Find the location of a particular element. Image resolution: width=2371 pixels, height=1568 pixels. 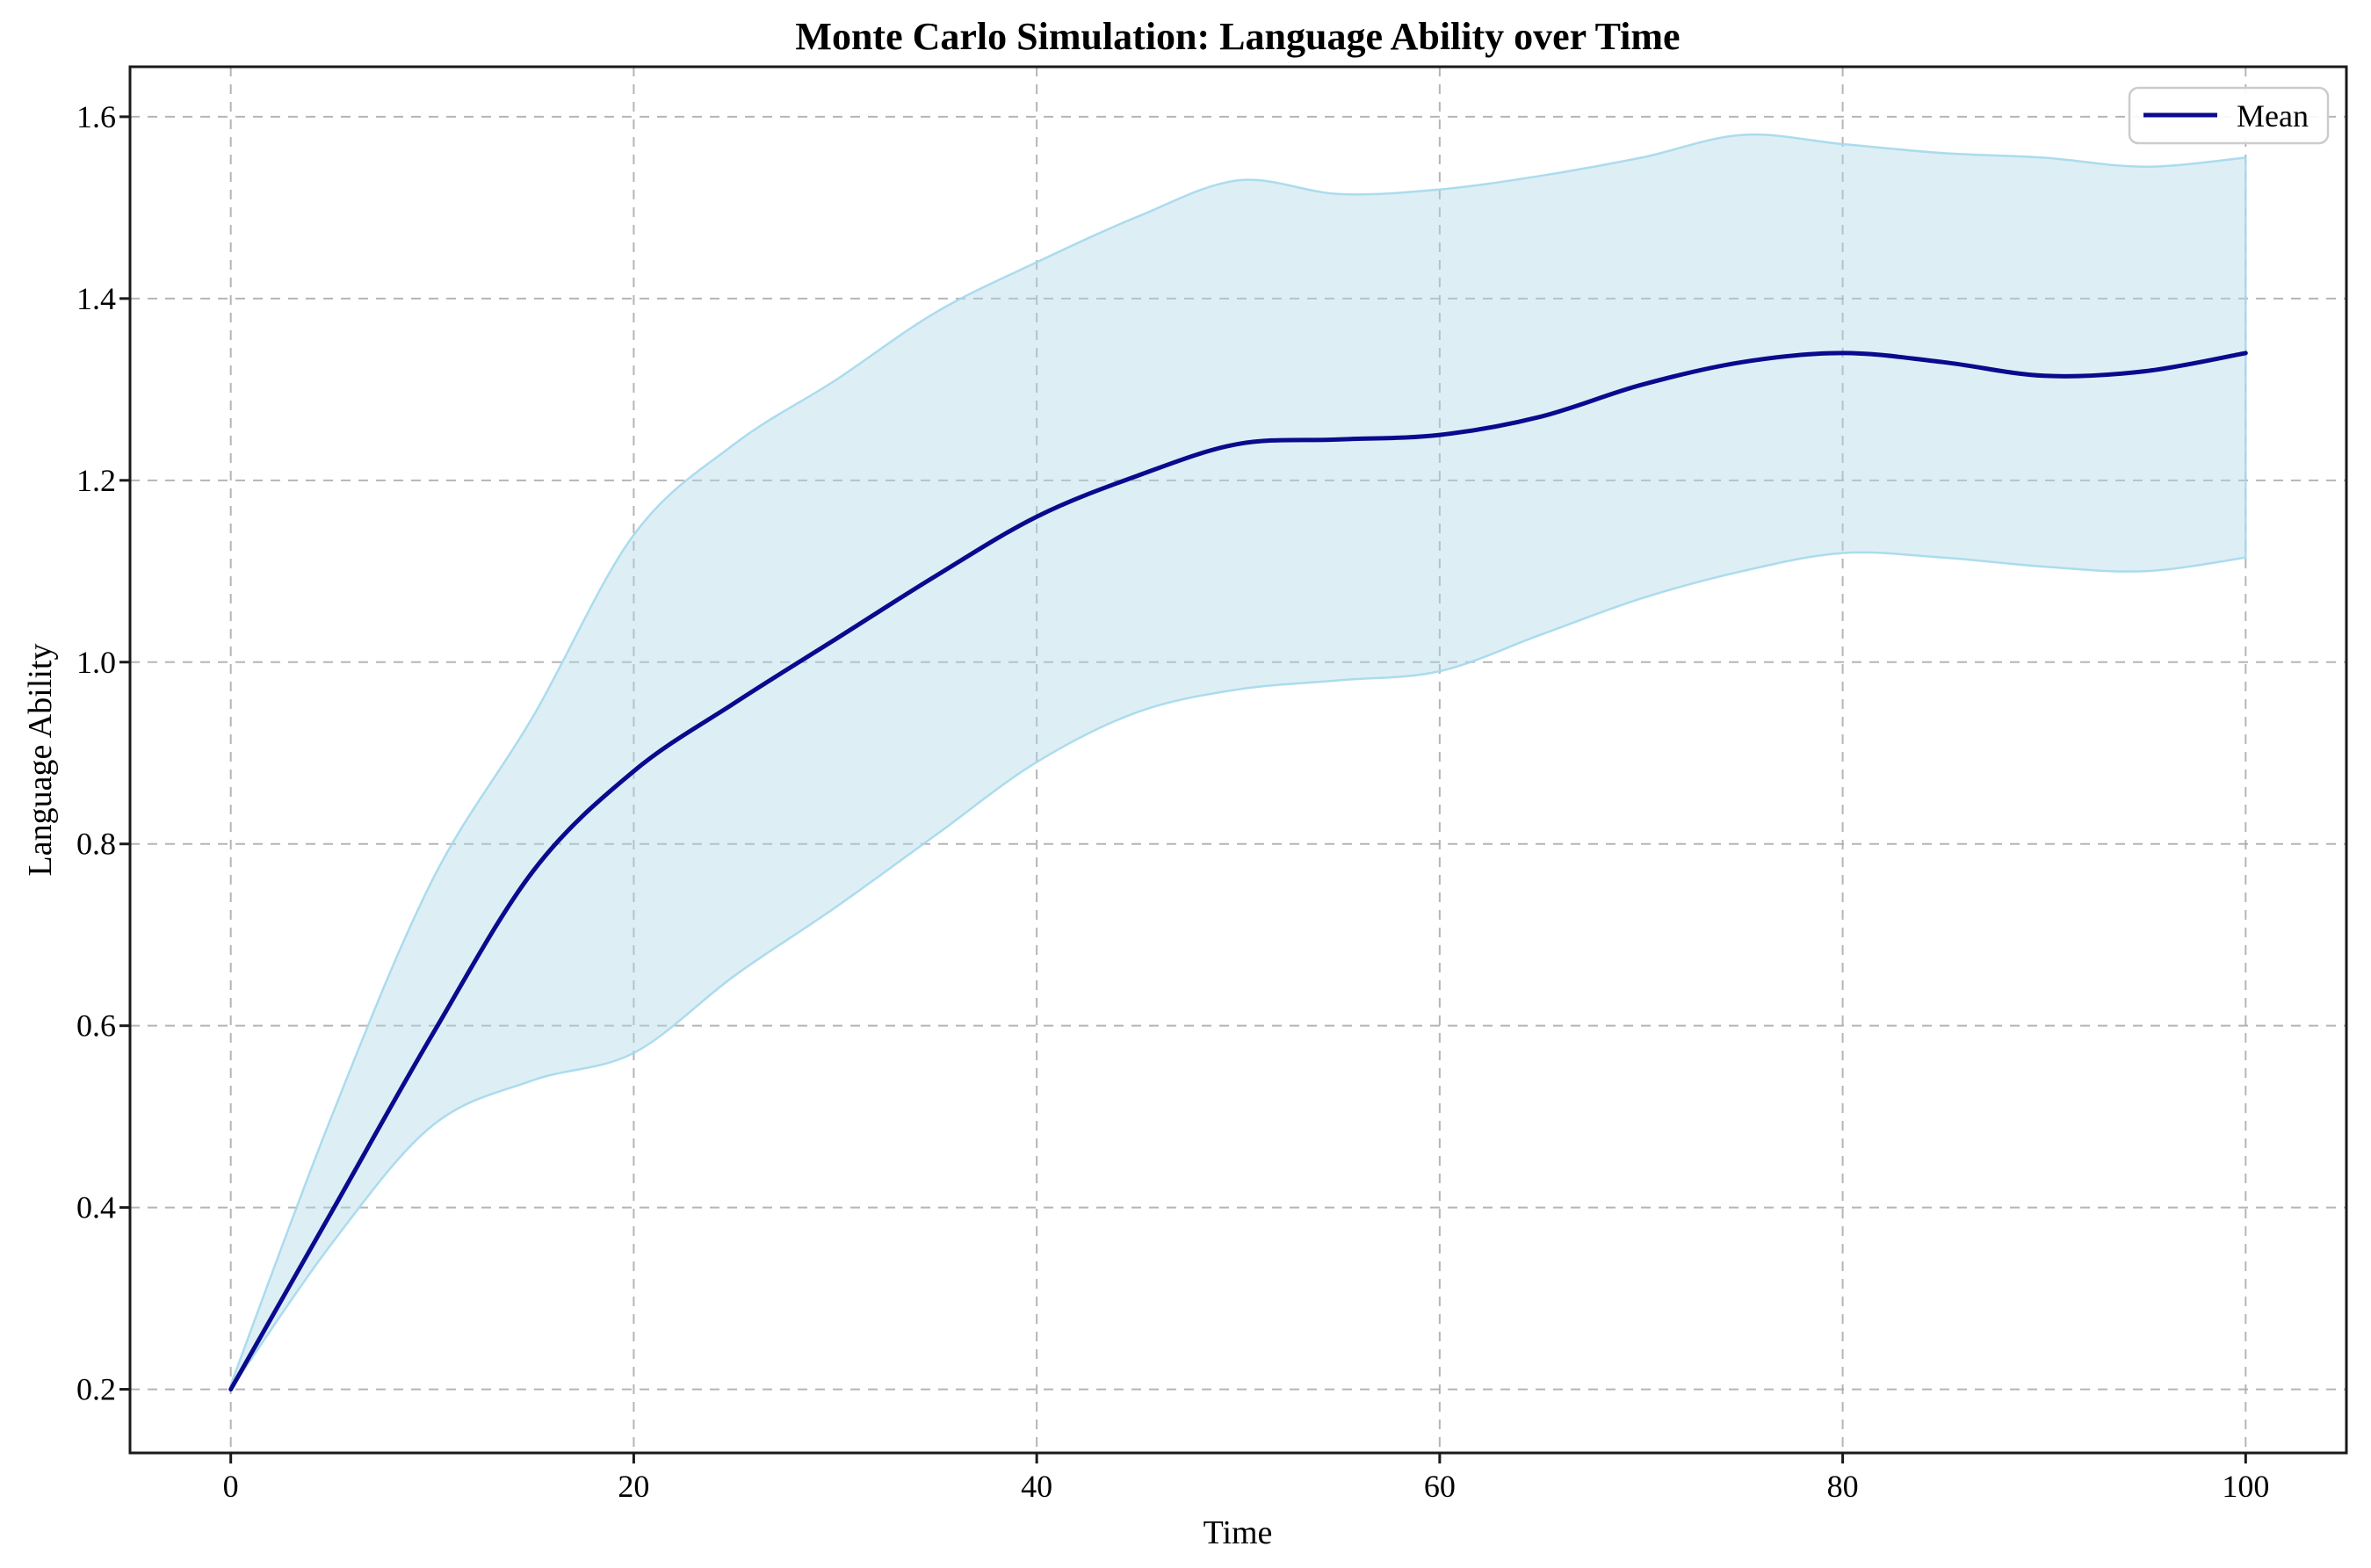

legend-box is located at coordinates (2229, 115).